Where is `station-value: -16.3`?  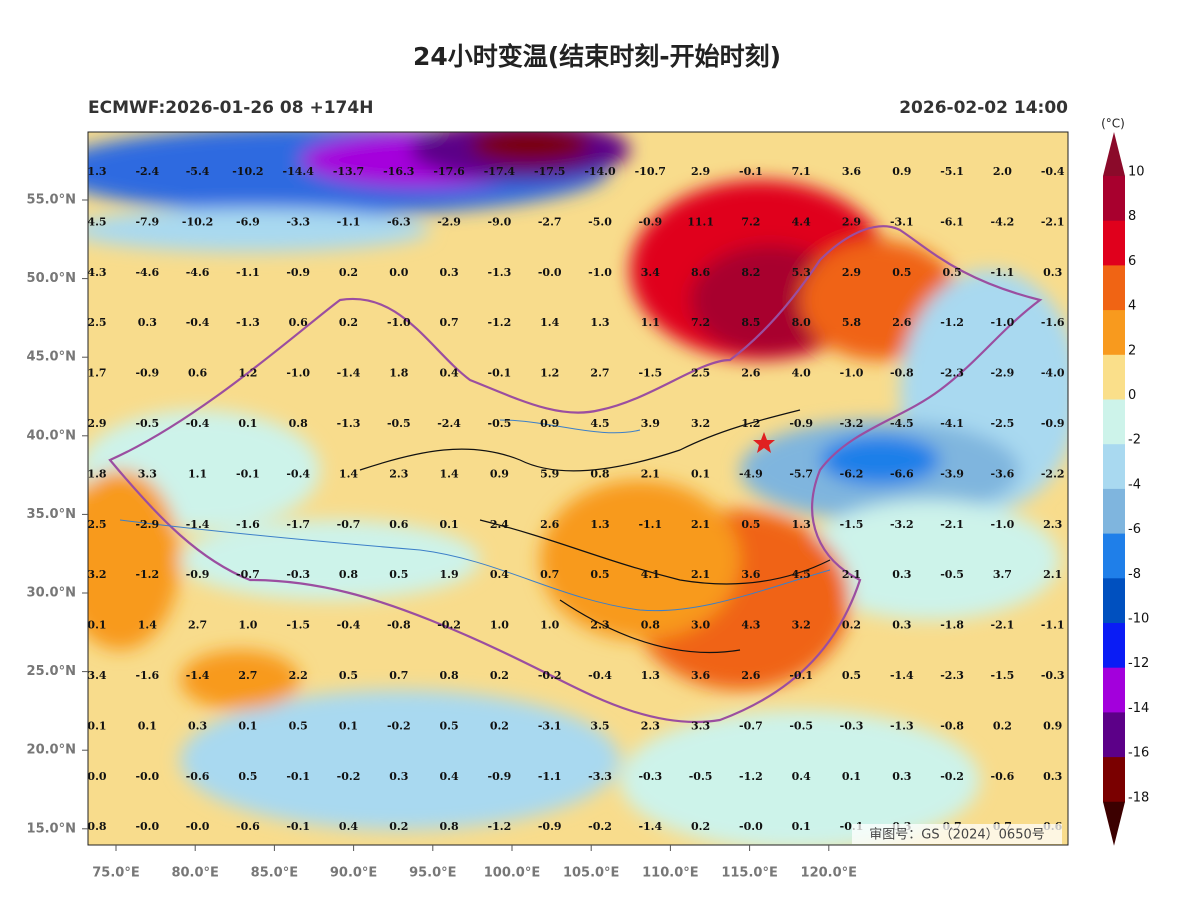 station-value: -16.3 is located at coordinates (398, 171).